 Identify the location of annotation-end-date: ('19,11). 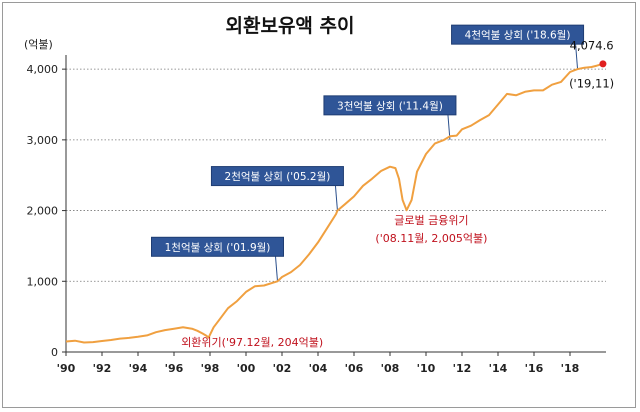
(591, 83).